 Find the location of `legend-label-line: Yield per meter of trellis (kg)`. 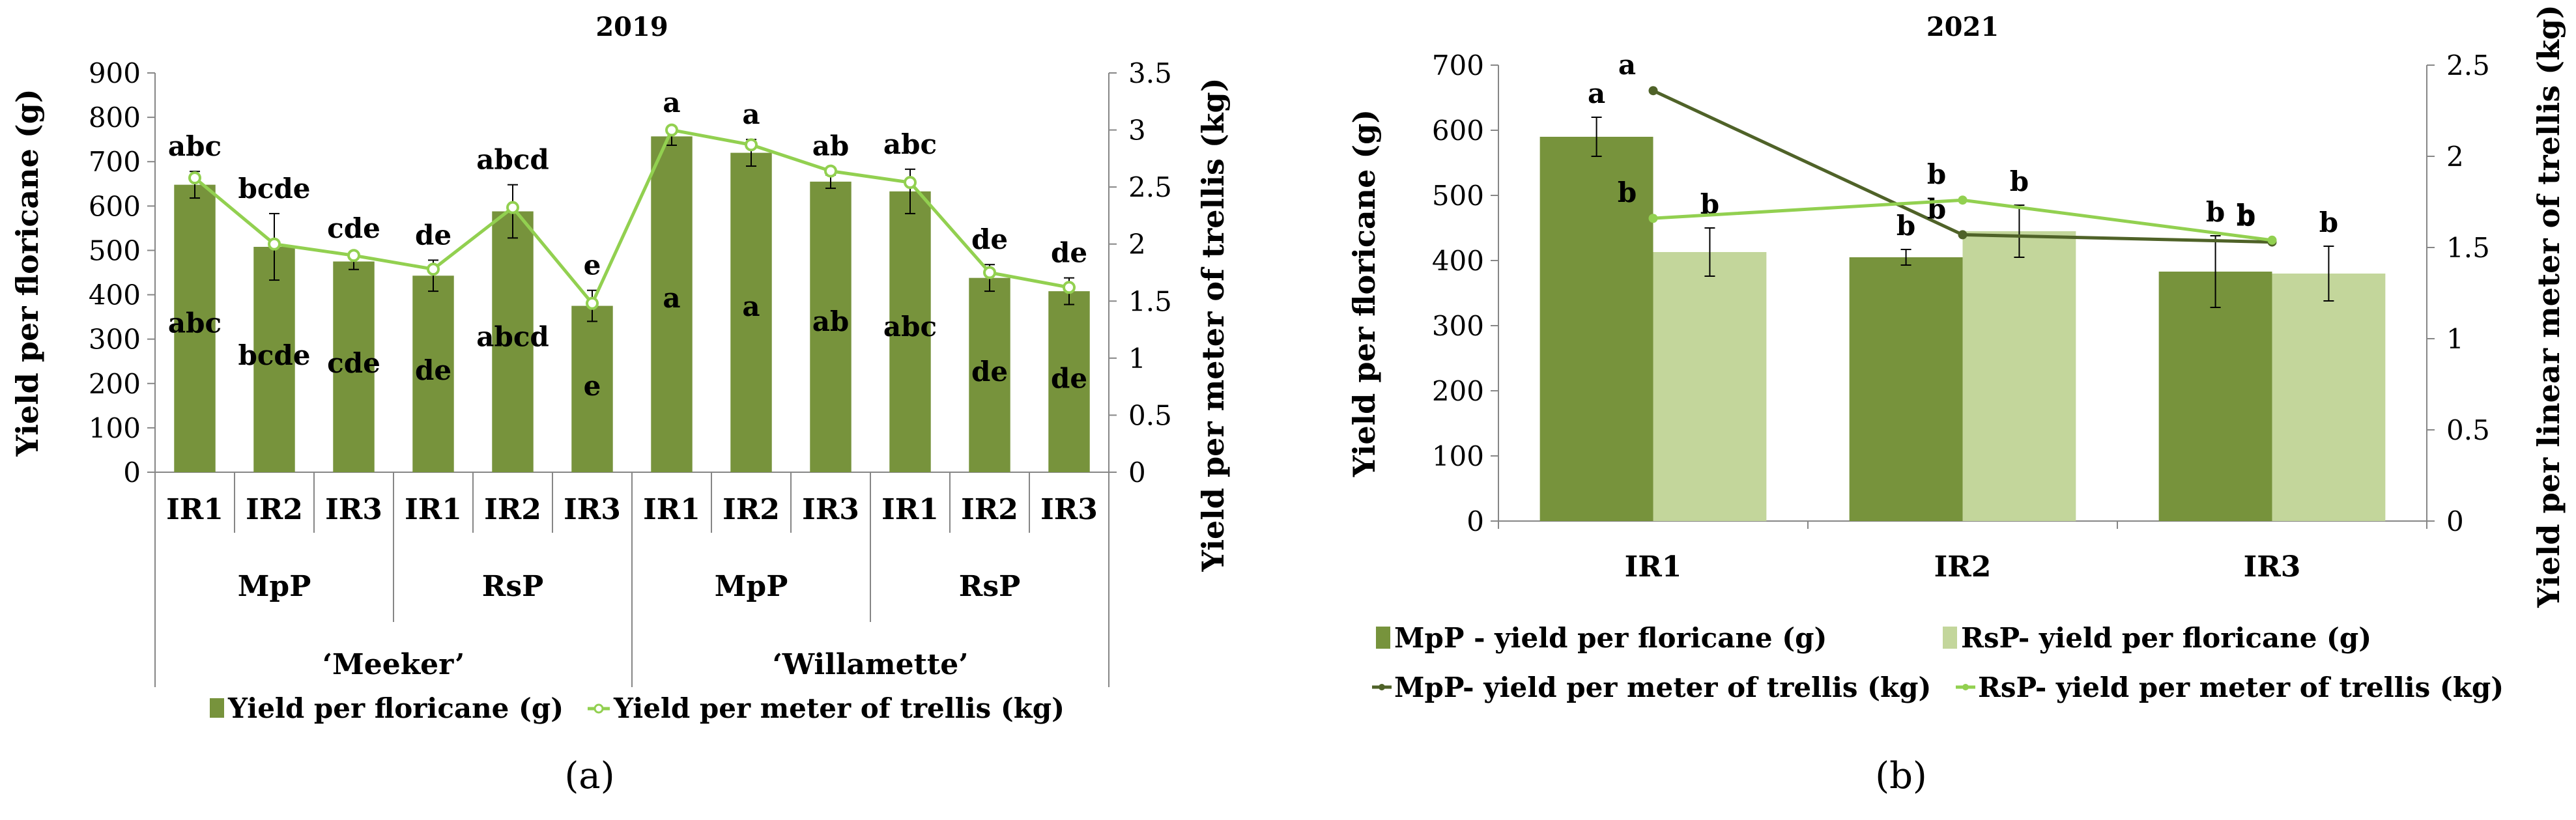

legend-label-line: Yield per meter of trellis (kg) is located at coordinates (839, 708).